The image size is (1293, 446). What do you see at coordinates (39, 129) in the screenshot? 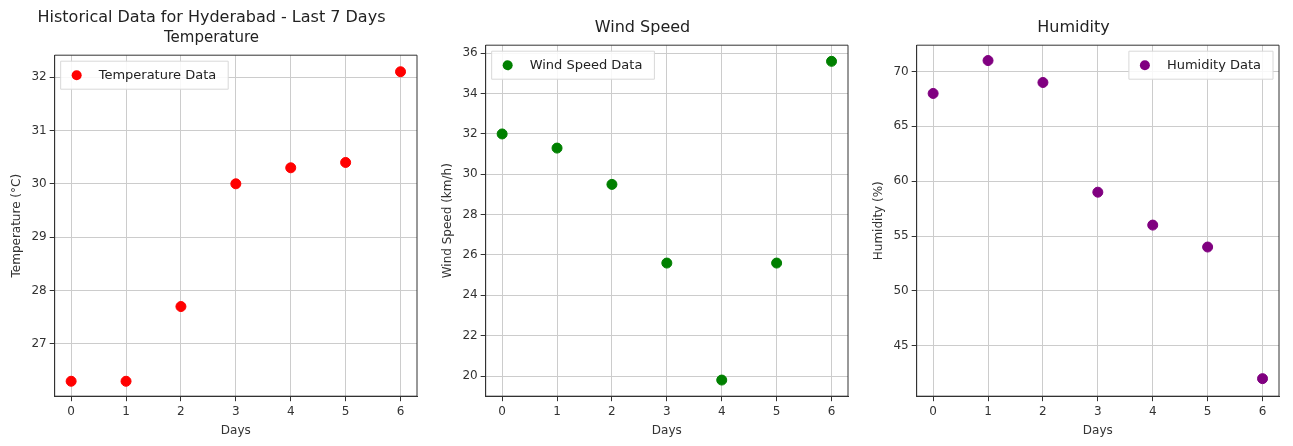
I see `y-tick-label: 31` at bounding box center [39, 129].